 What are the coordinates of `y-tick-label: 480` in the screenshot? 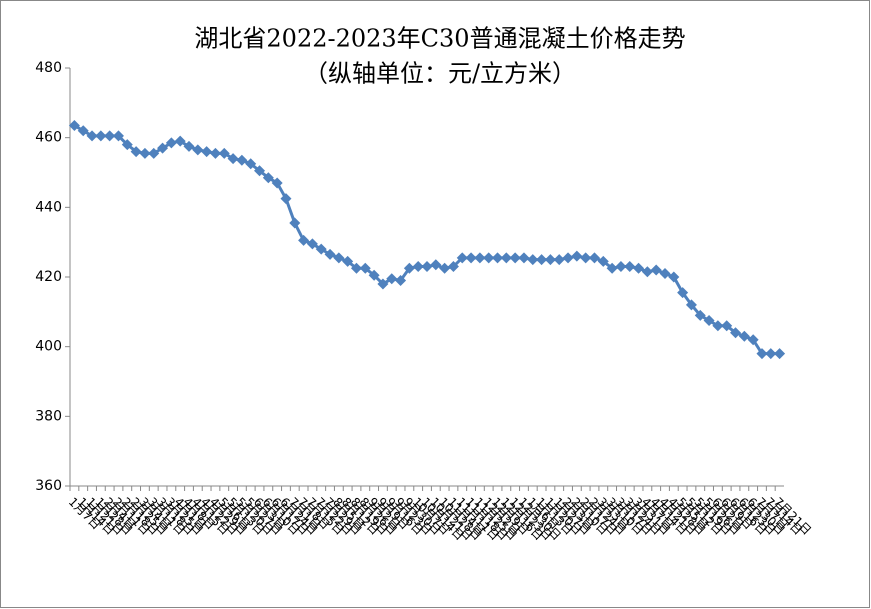 It's located at (48, 68).